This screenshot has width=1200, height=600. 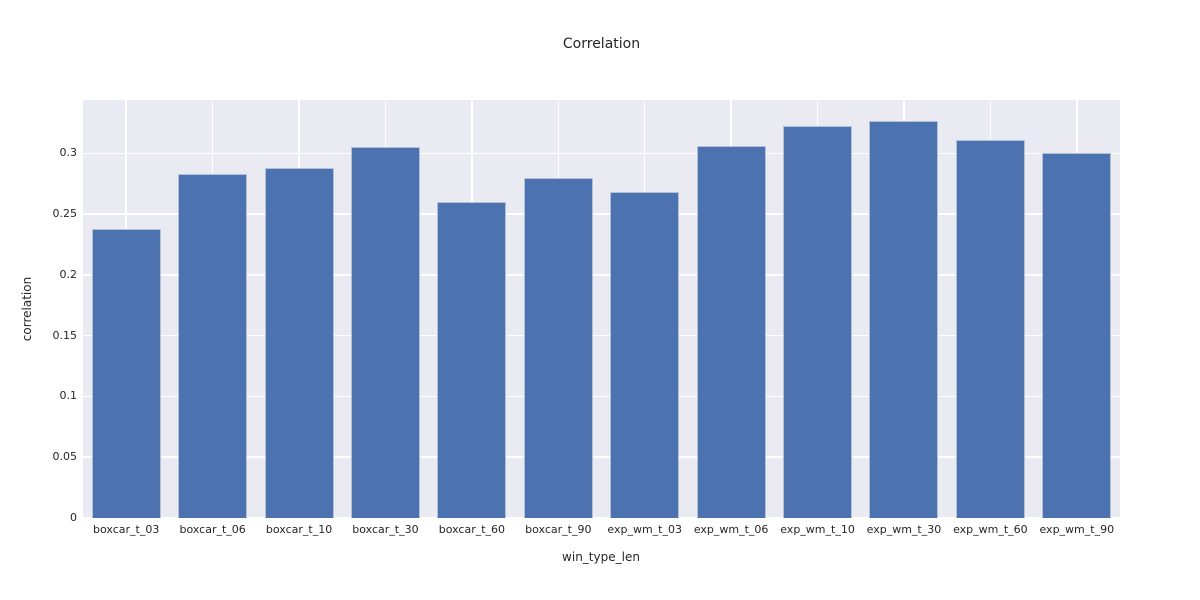 I want to click on x-tick-label: exp_wm_t_60, so click(x=990, y=529).